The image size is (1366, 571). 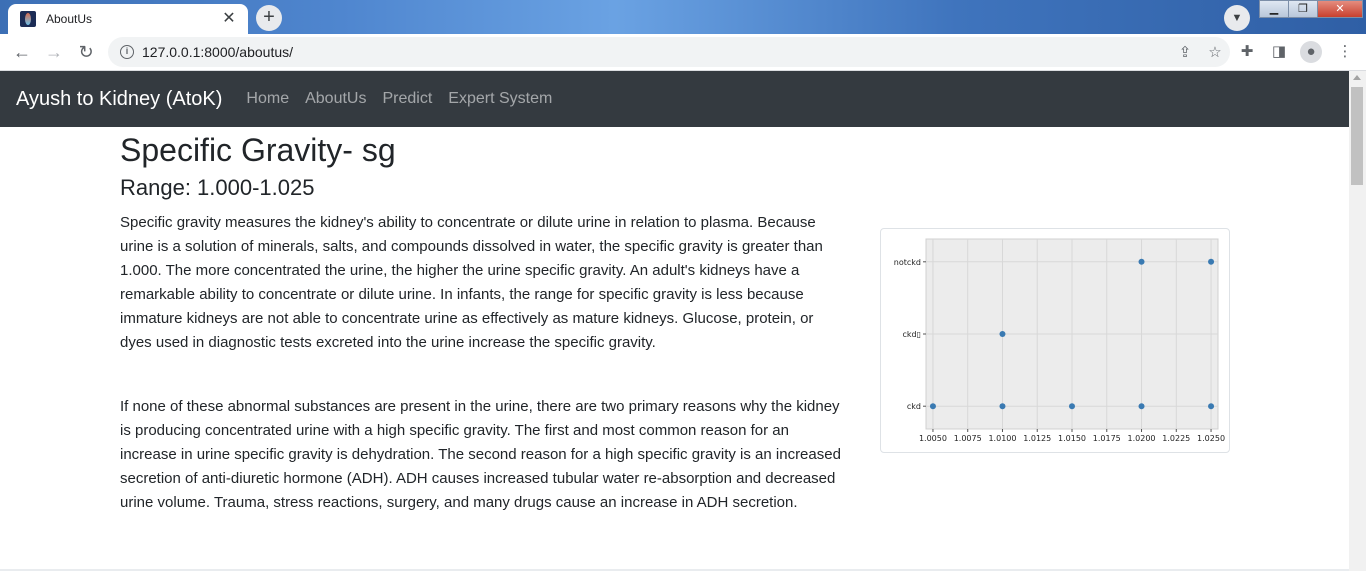 What do you see at coordinates (229, 18) in the screenshot?
I see `tab-close-icon: ✕` at bounding box center [229, 18].